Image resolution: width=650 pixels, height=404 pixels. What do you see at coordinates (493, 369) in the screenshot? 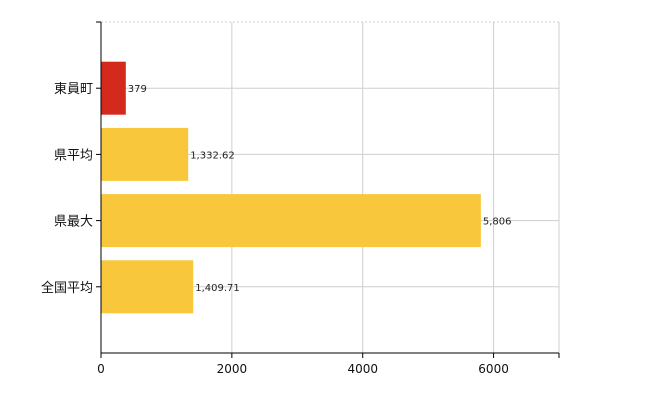
I see `x-tick-label-4: 6000` at bounding box center [493, 369].